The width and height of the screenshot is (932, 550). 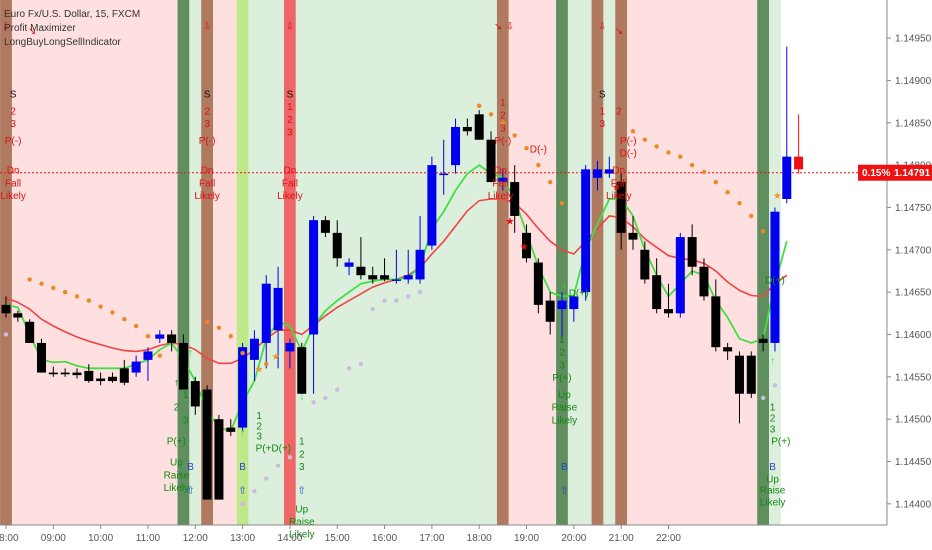 I want to click on annotation-9: ⇩, so click(x=207, y=27).